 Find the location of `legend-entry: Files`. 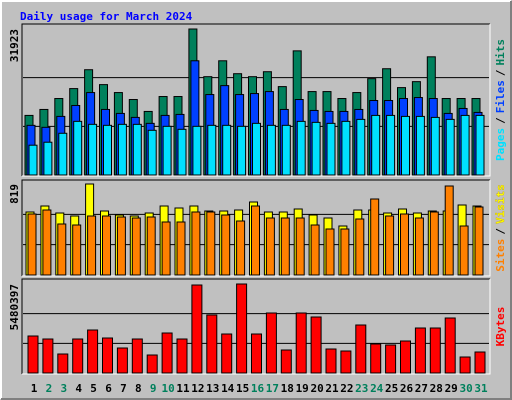

legend-entry: Files is located at coordinates (500, 96).